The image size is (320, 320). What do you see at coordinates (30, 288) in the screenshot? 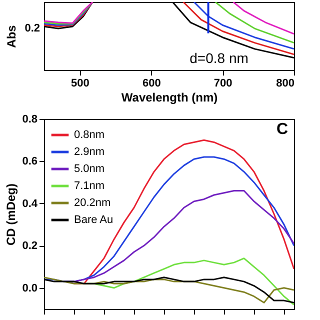
I see `y-tick-label: 0.0` at bounding box center [30, 288].